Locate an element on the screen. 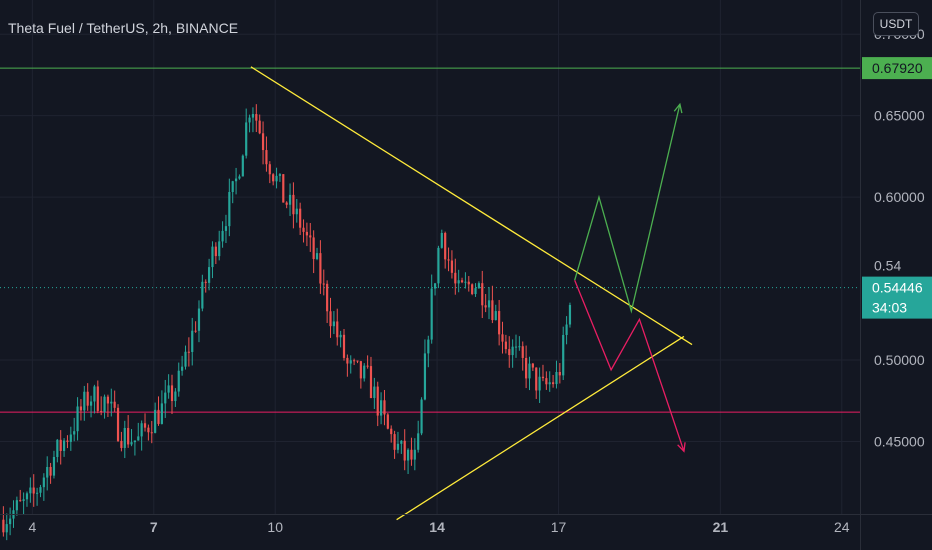 This screenshot has width=932, height=550. time-axis: 4 7 10 14 17 21 24 is located at coordinates (438, 527).